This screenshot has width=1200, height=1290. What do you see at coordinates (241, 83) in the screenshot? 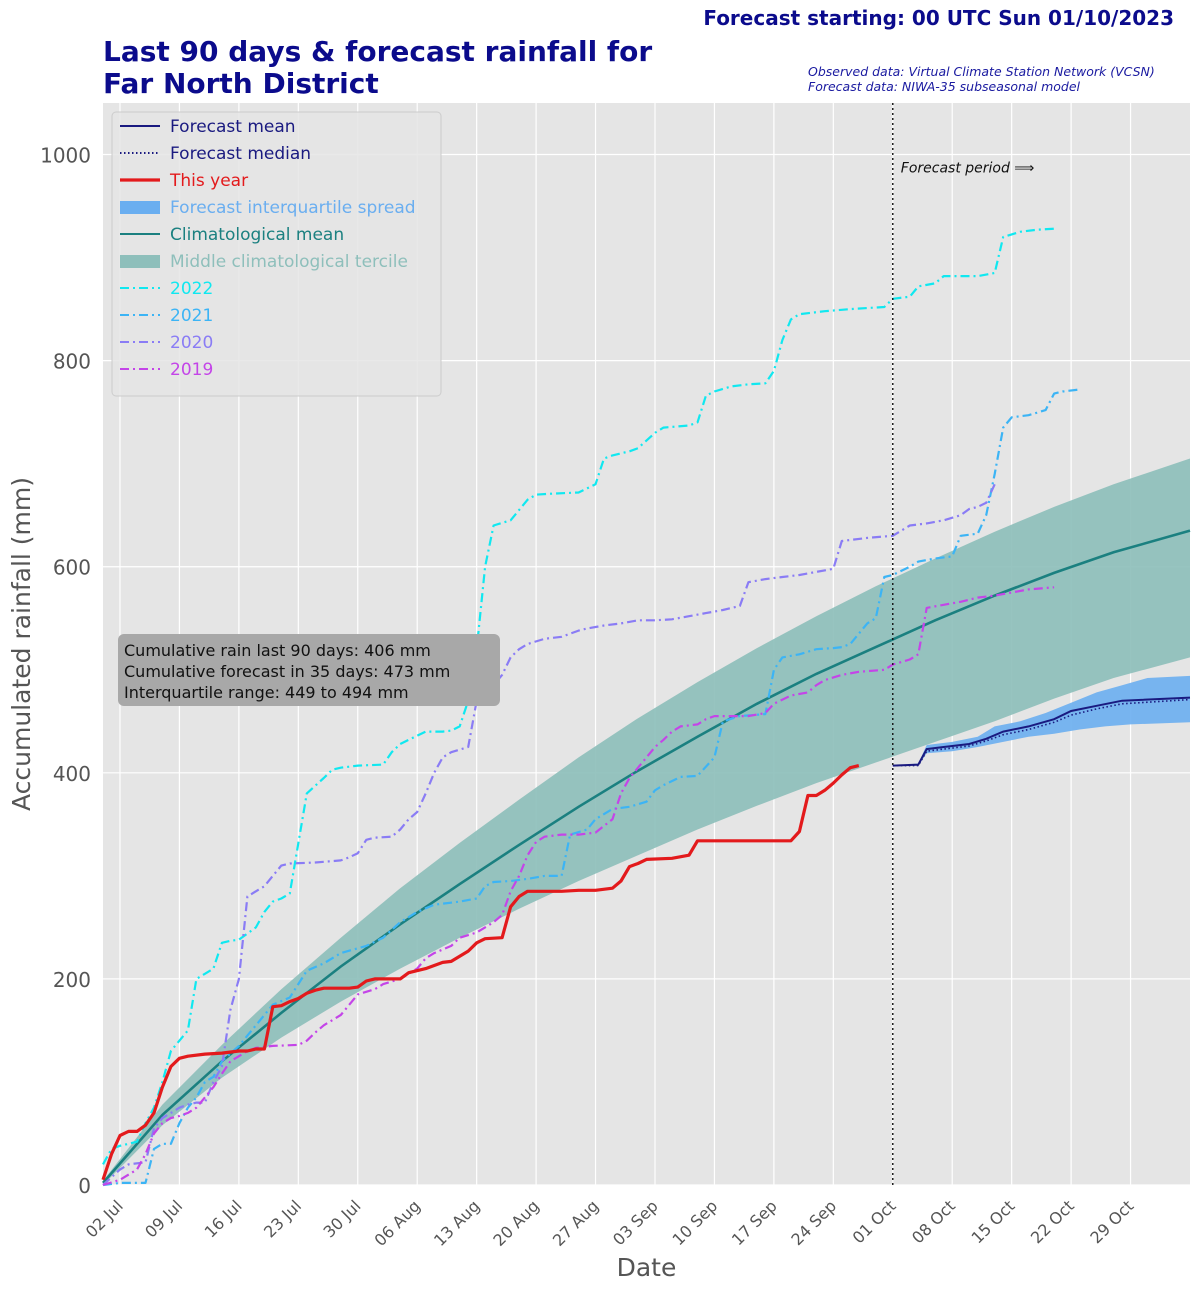
I see `chart-title-line-2: Far North District` at bounding box center [241, 83].